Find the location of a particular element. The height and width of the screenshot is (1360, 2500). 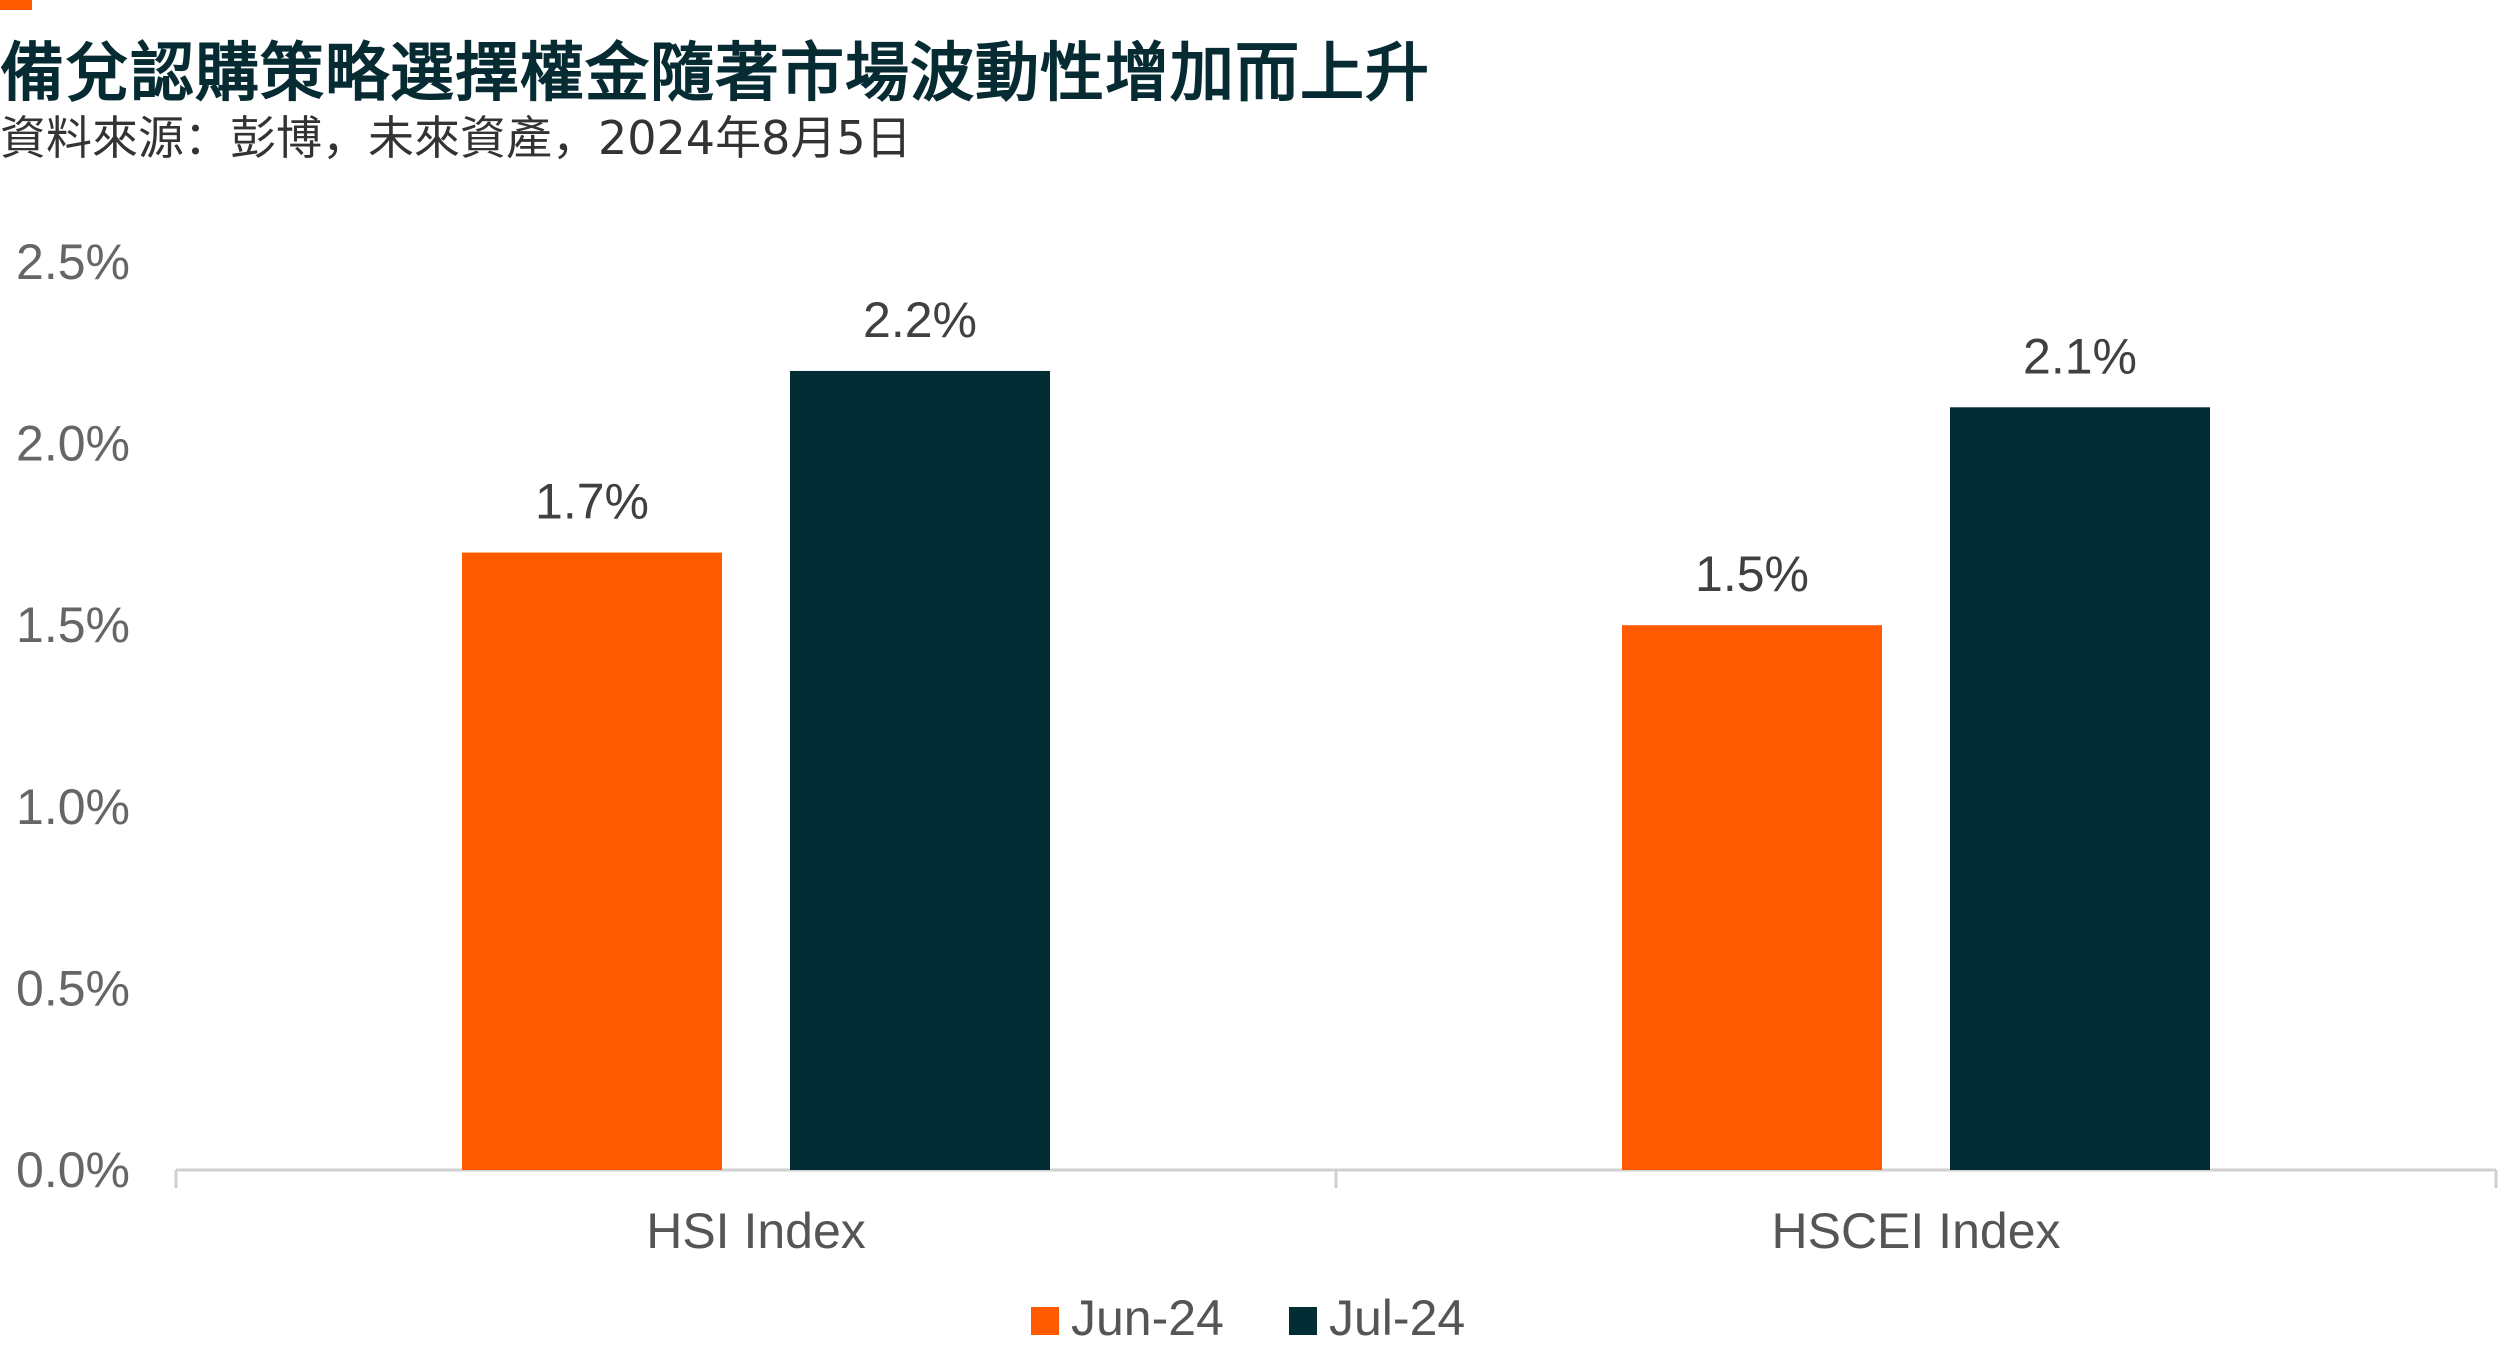

y-tick-label: 0.5% is located at coordinates (73, 988).